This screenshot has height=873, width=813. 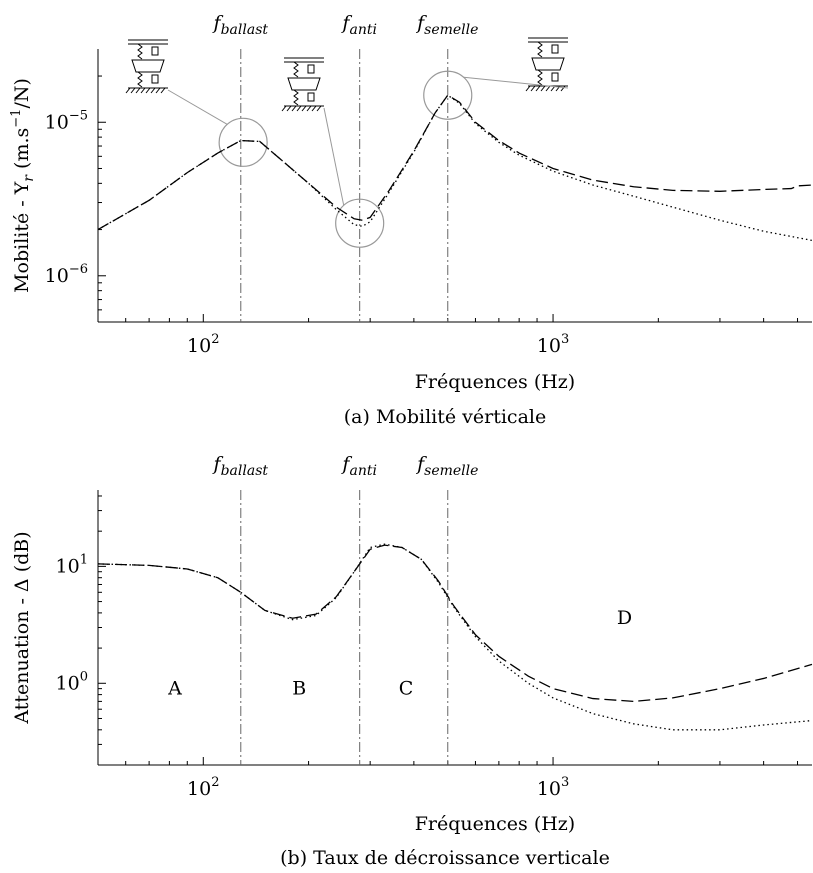 What do you see at coordinates (22, 627) in the screenshot?
I see `y-axis-label: Attenuation - Δ (dB)` at bounding box center [22, 627].